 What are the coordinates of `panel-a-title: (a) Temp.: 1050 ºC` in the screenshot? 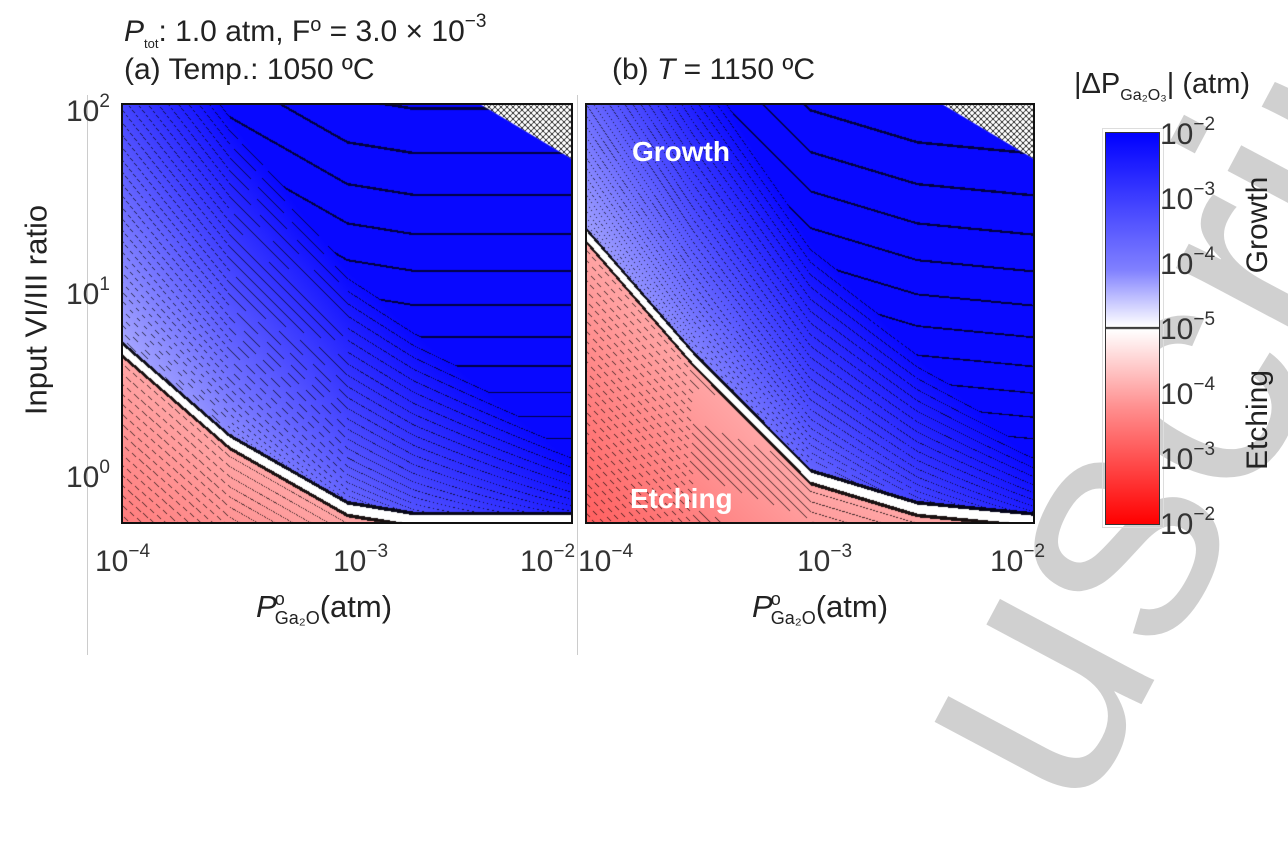 It's located at (249, 69).